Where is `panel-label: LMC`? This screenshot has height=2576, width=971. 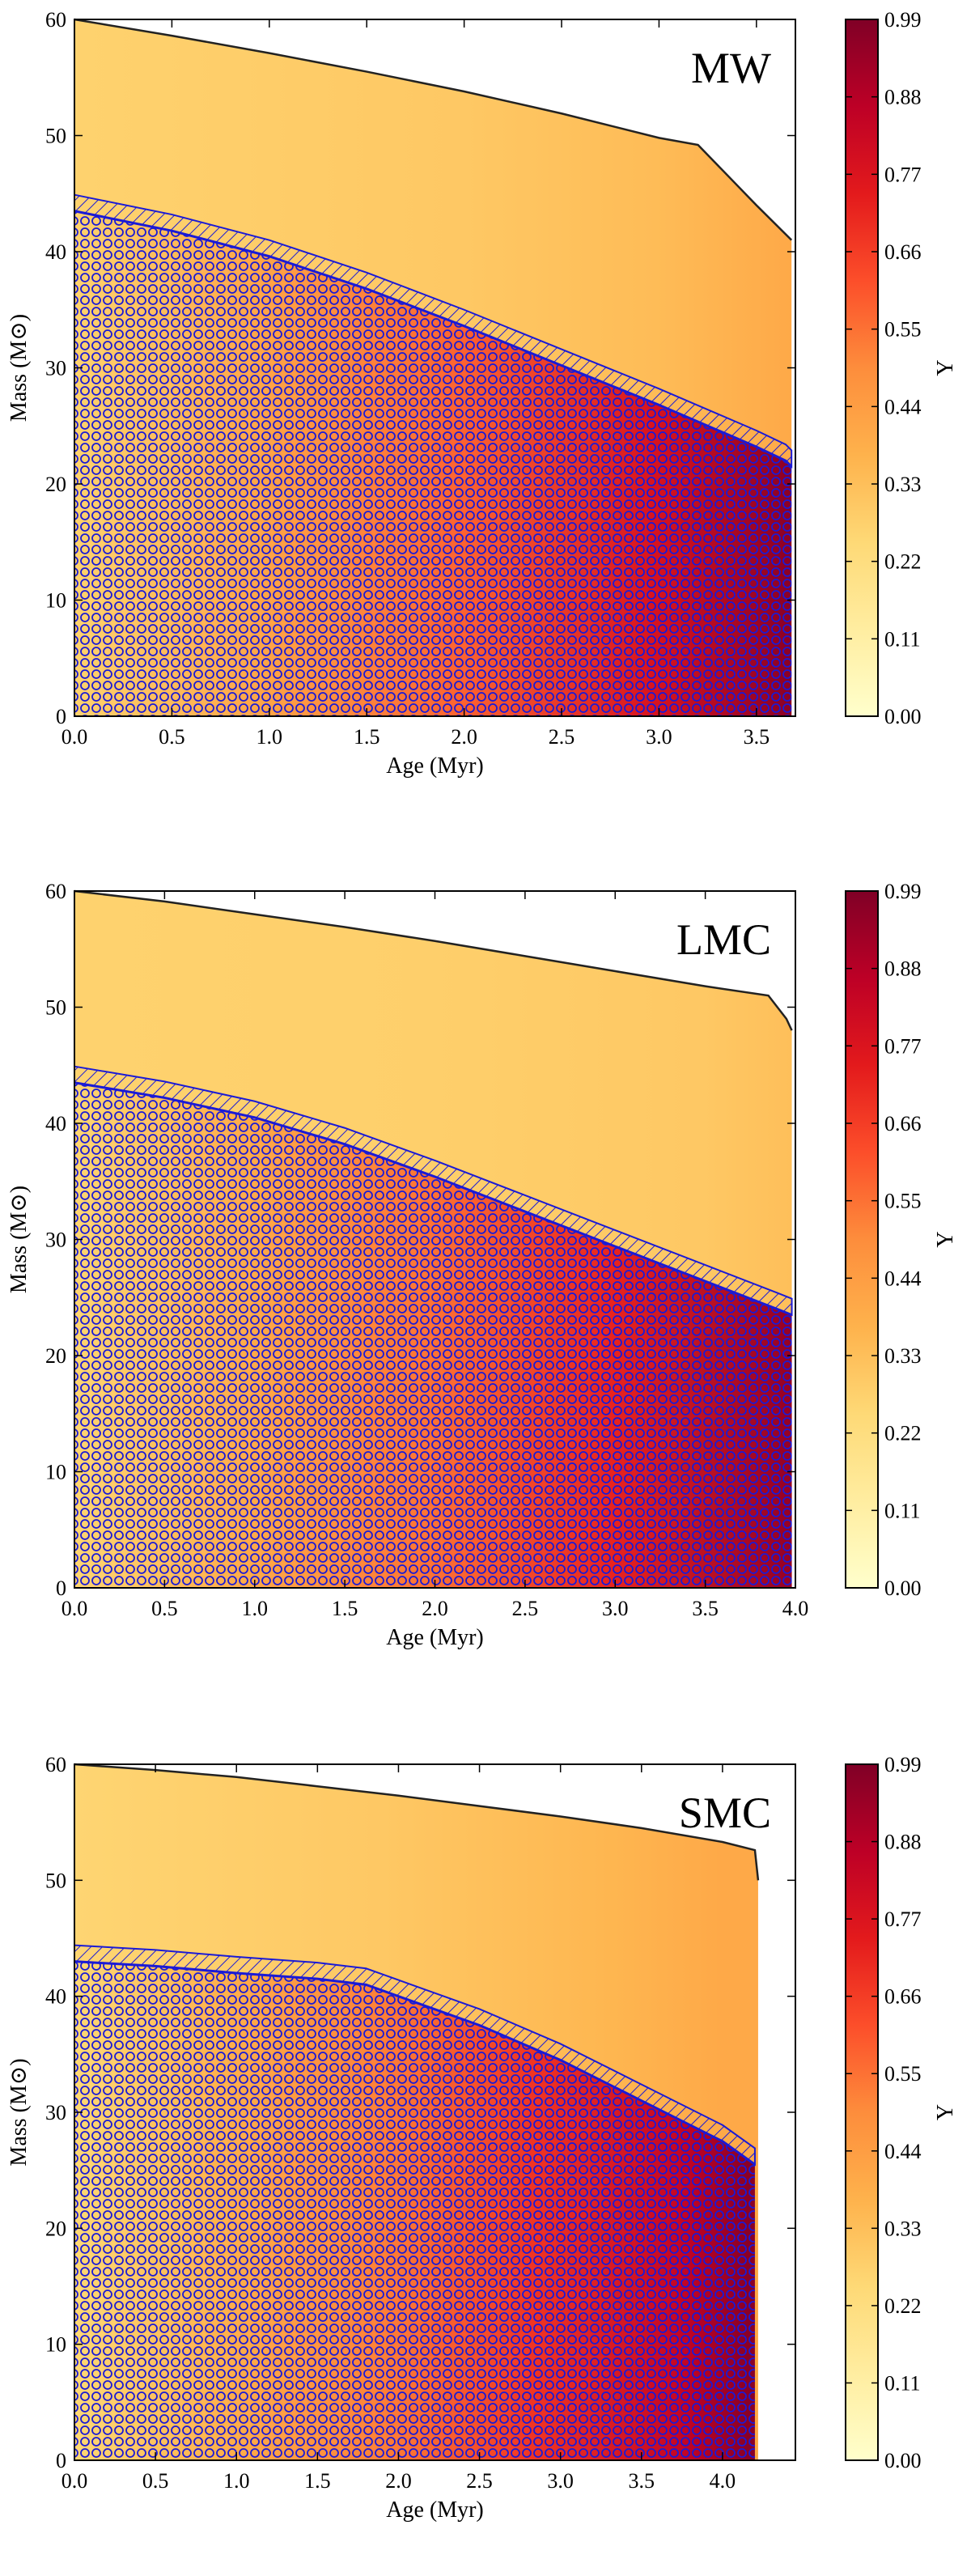 panel-label: LMC is located at coordinates (724, 939).